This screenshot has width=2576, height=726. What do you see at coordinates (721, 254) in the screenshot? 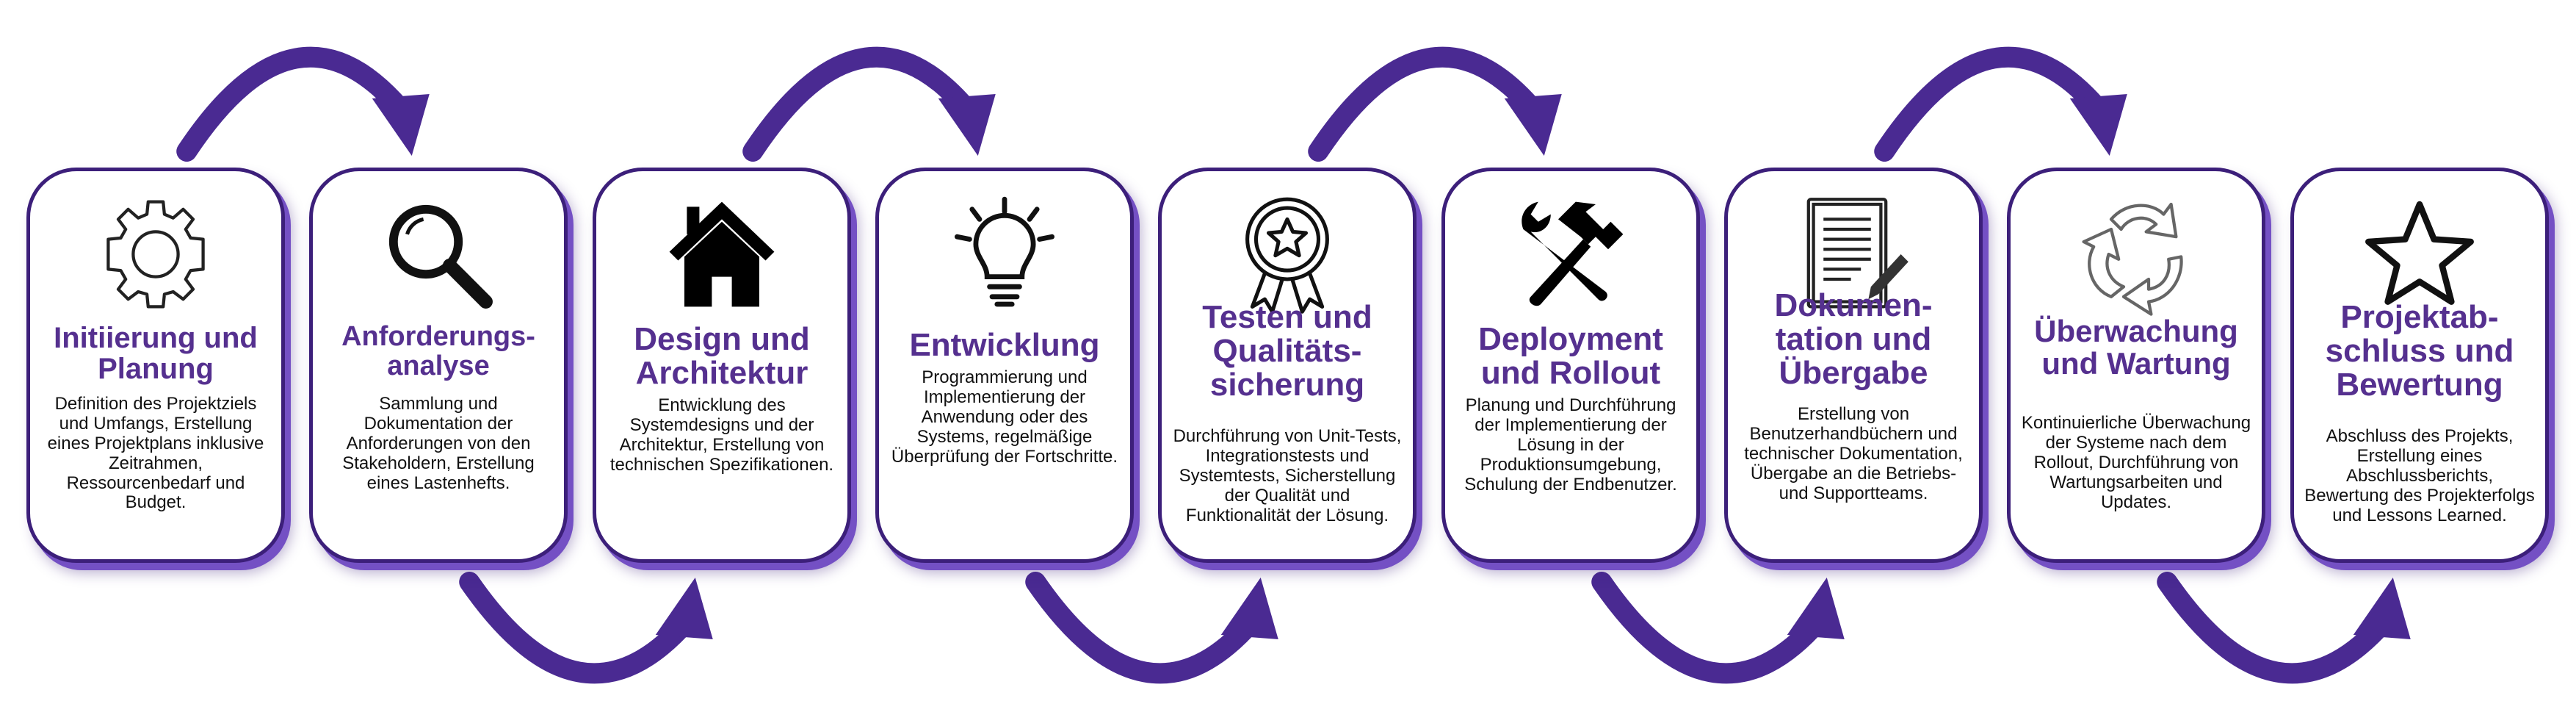
I see `house-icon` at bounding box center [721, 254].